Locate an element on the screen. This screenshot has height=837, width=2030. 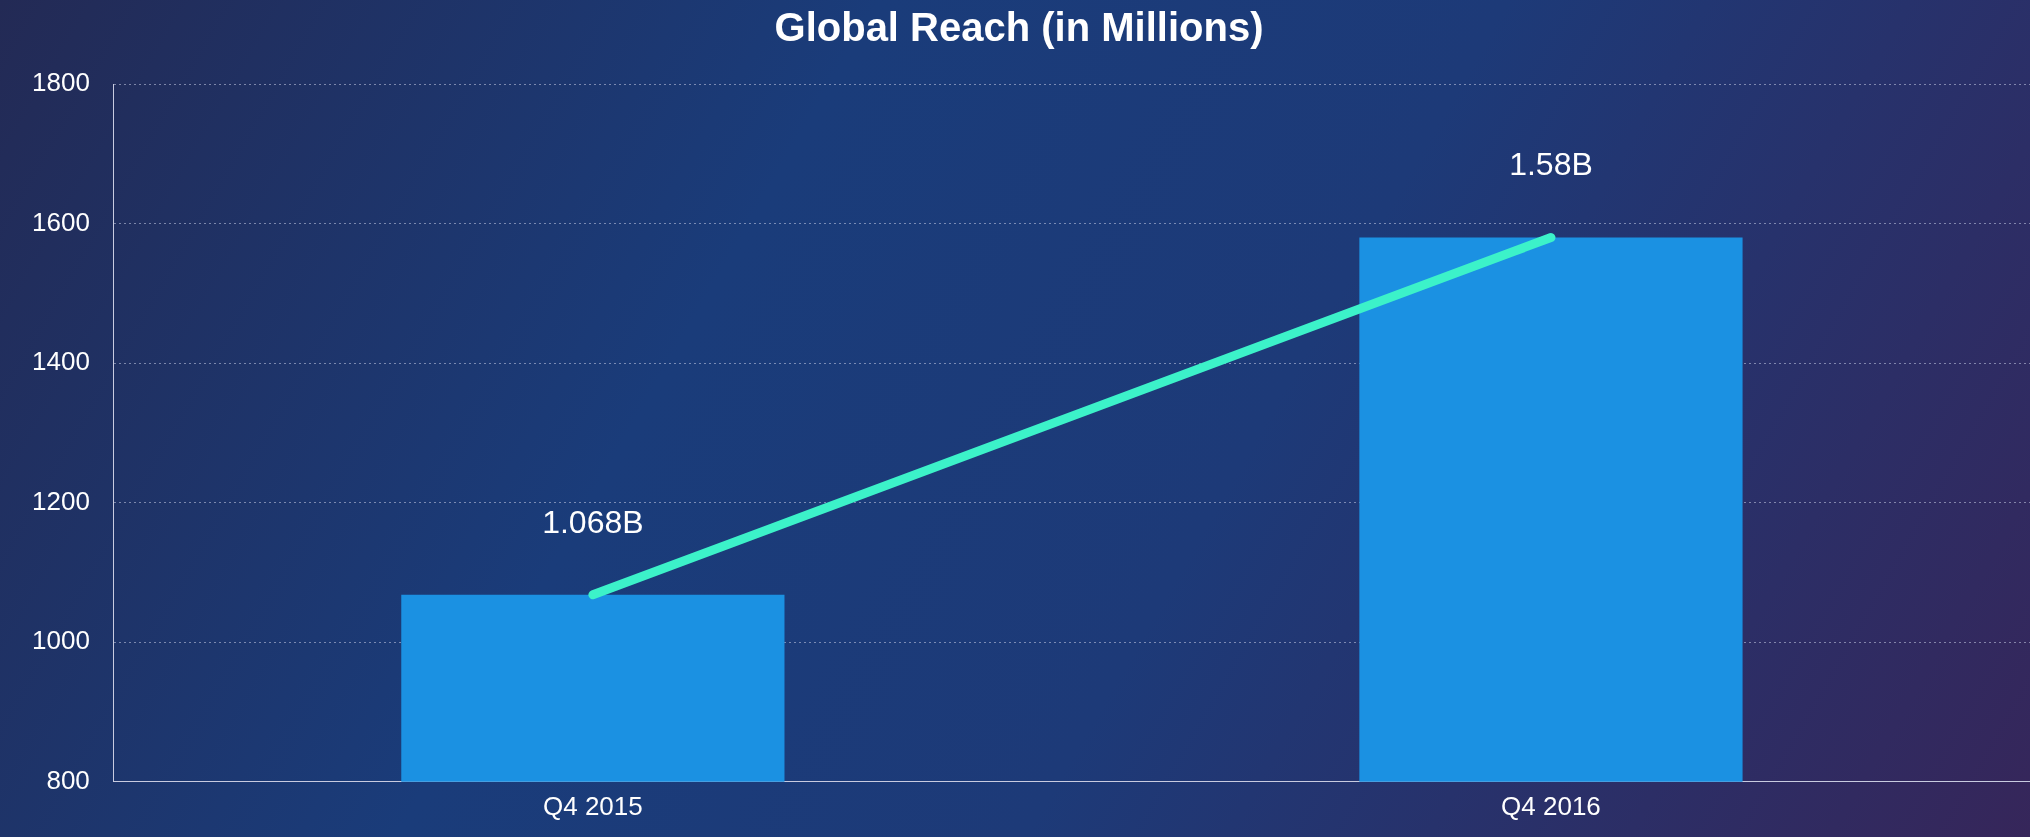
y-tick-label: 1000 is located at coordinates (61, 640).